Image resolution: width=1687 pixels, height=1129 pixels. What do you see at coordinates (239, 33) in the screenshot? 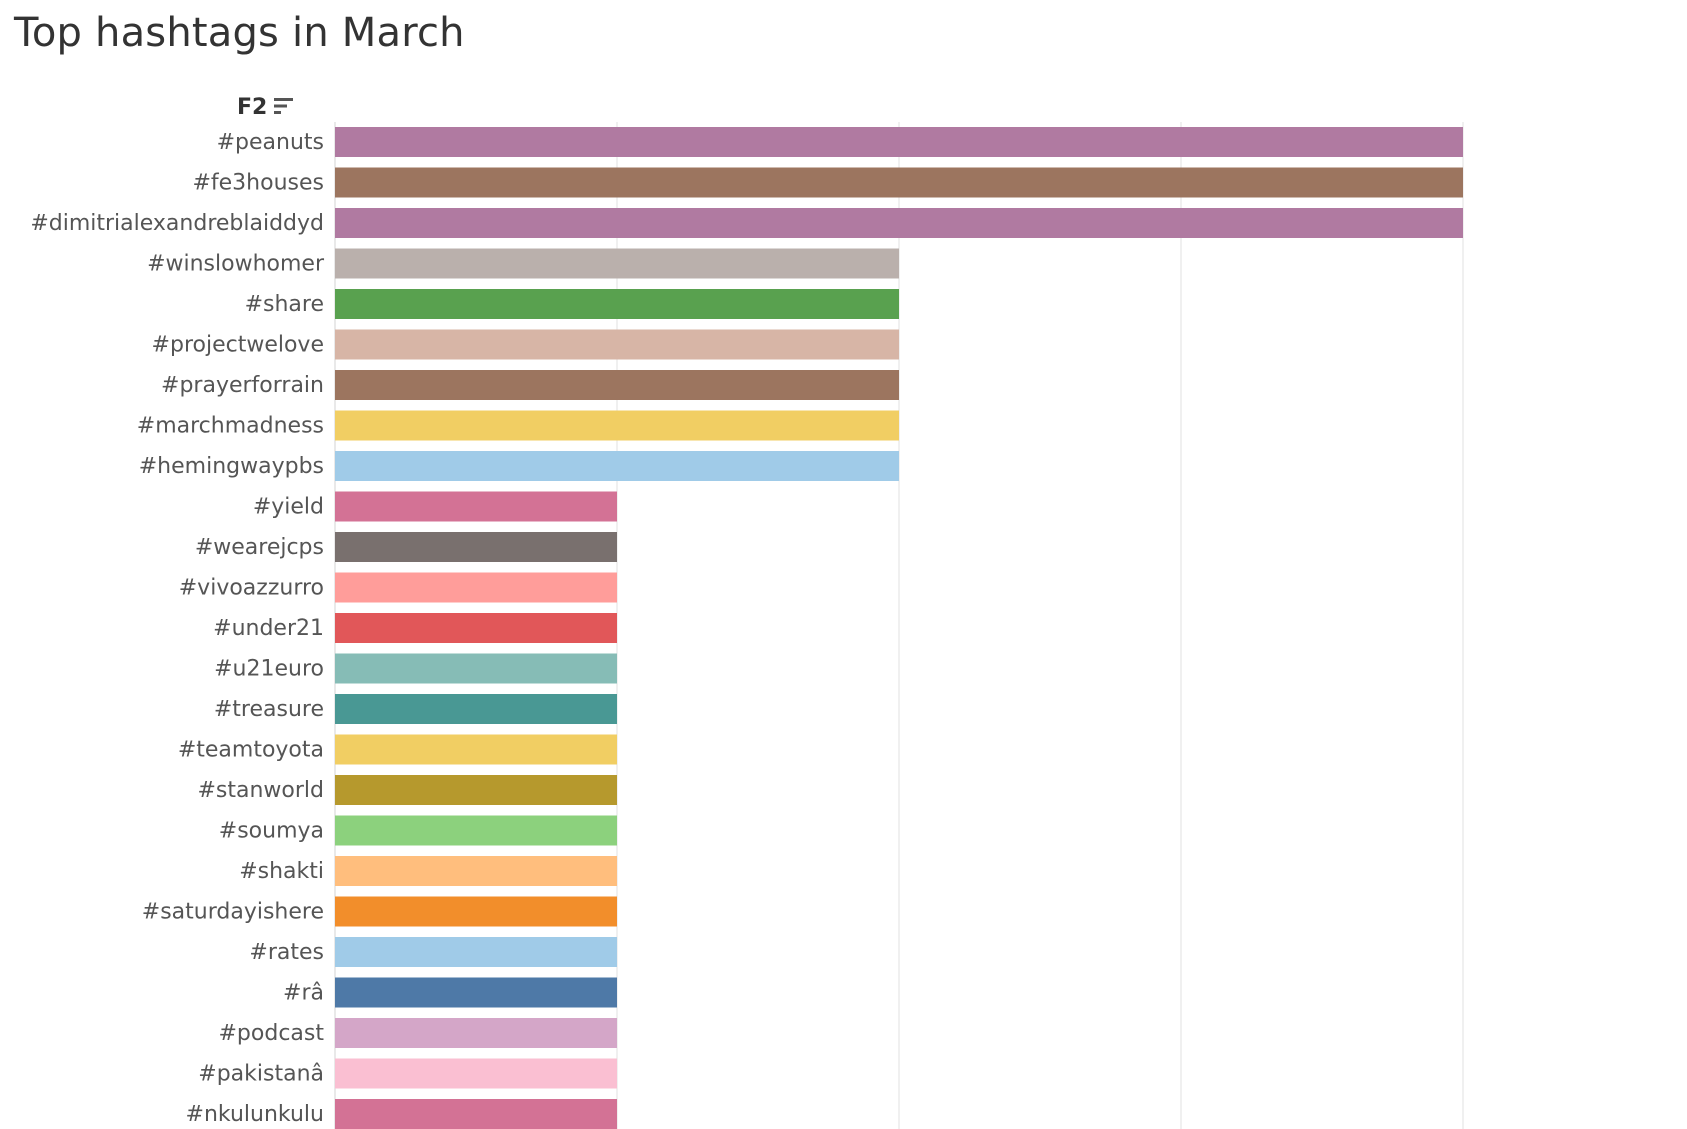
I see `chart-title: Top hashtags in March` at bounding box center [239, 33].